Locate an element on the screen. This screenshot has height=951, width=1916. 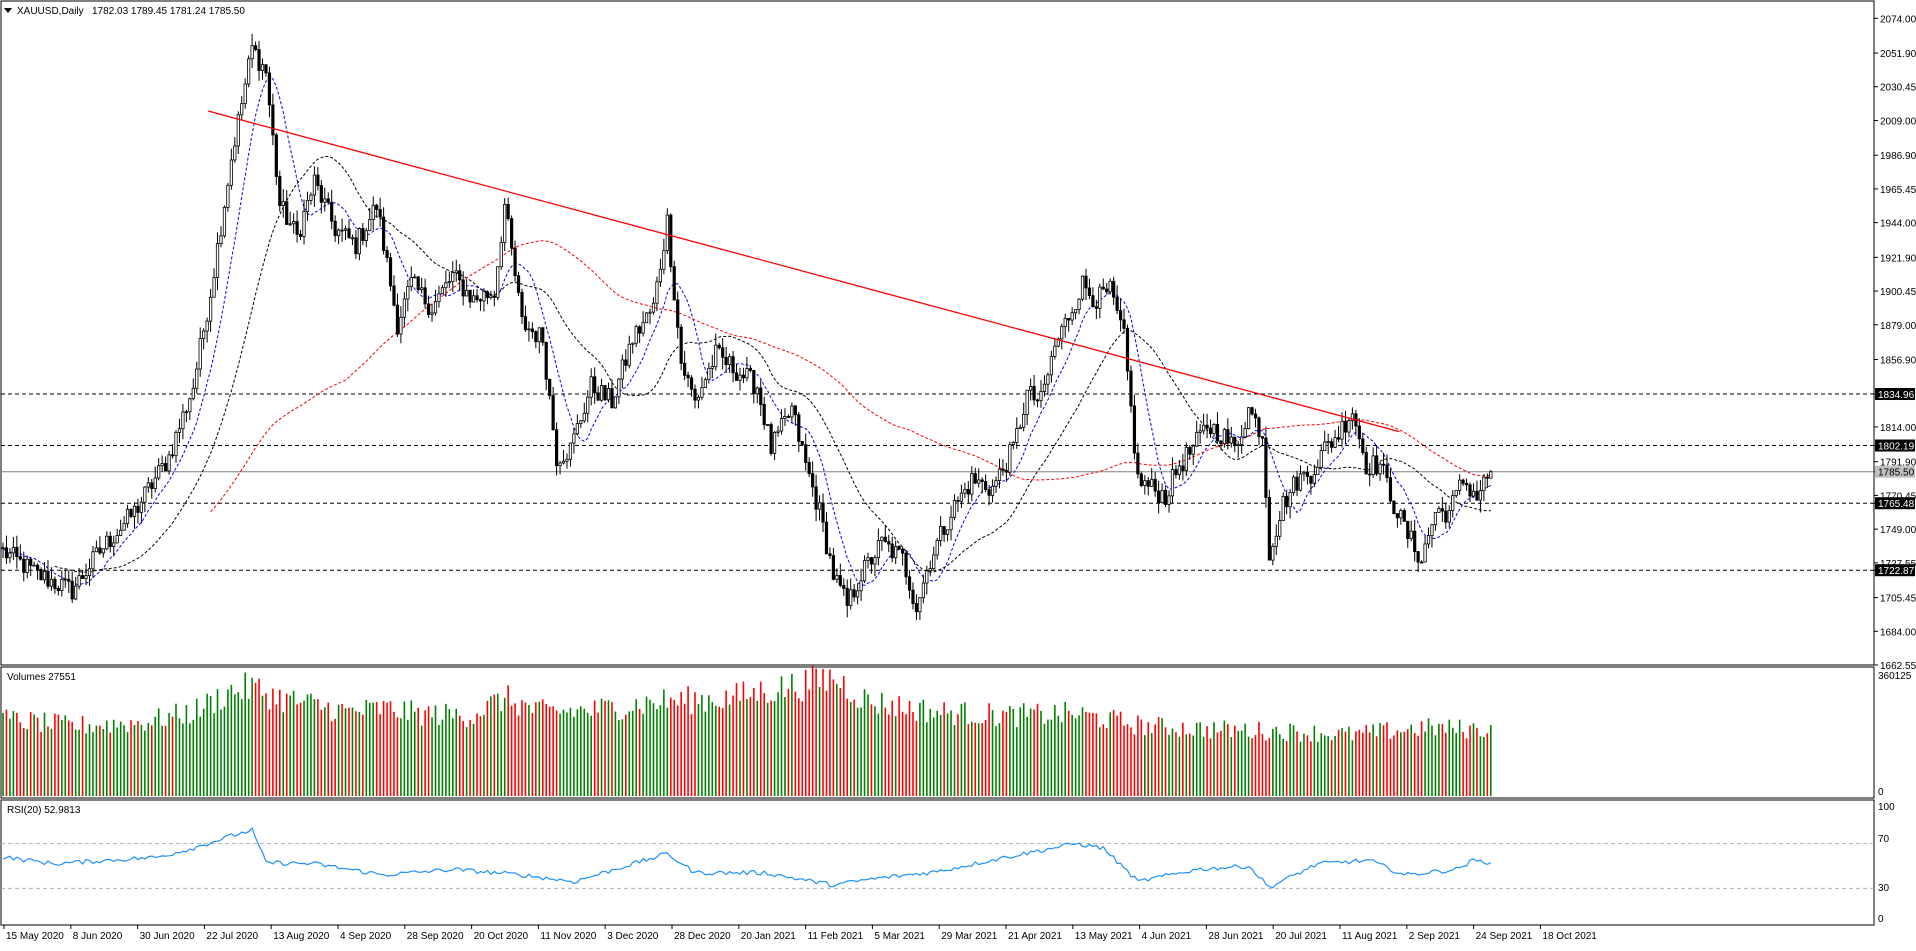
rsi-panel: RSI(20) 52.9813 100 70 30 0 is located at coordinates (947, 862).